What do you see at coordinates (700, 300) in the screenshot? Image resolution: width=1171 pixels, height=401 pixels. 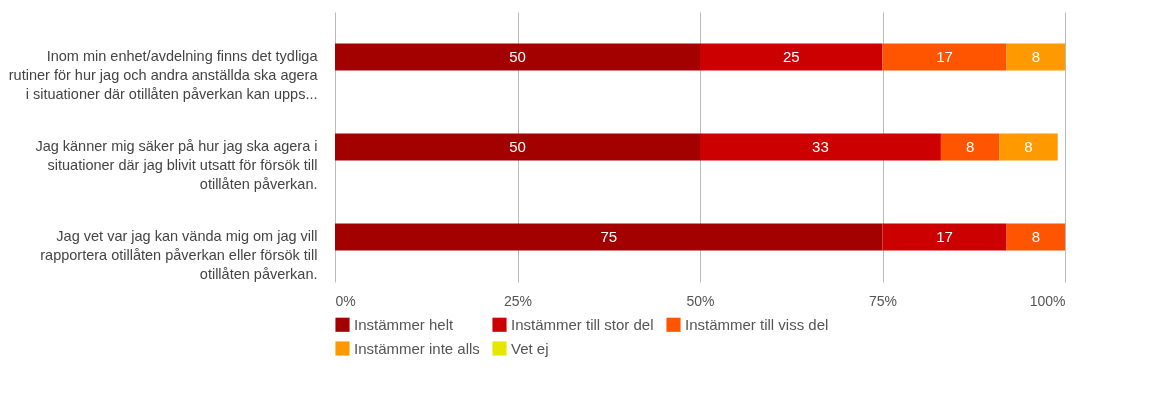 I see `x-tick-label: 50%` at bounding box center [700, 300].